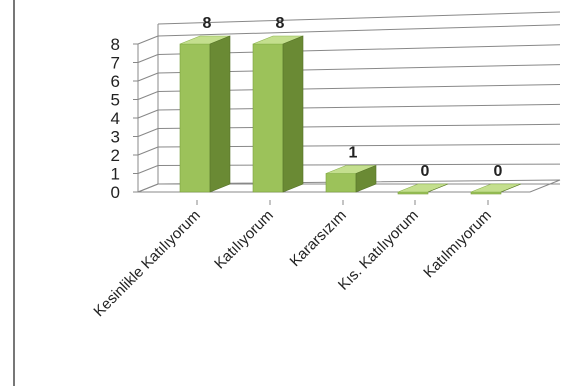 The image size is (572, 386). What do you see at coordinates (115, 155) in the screenshot?
I see `y-tick-label: 2` at bounding box center [115, 155].